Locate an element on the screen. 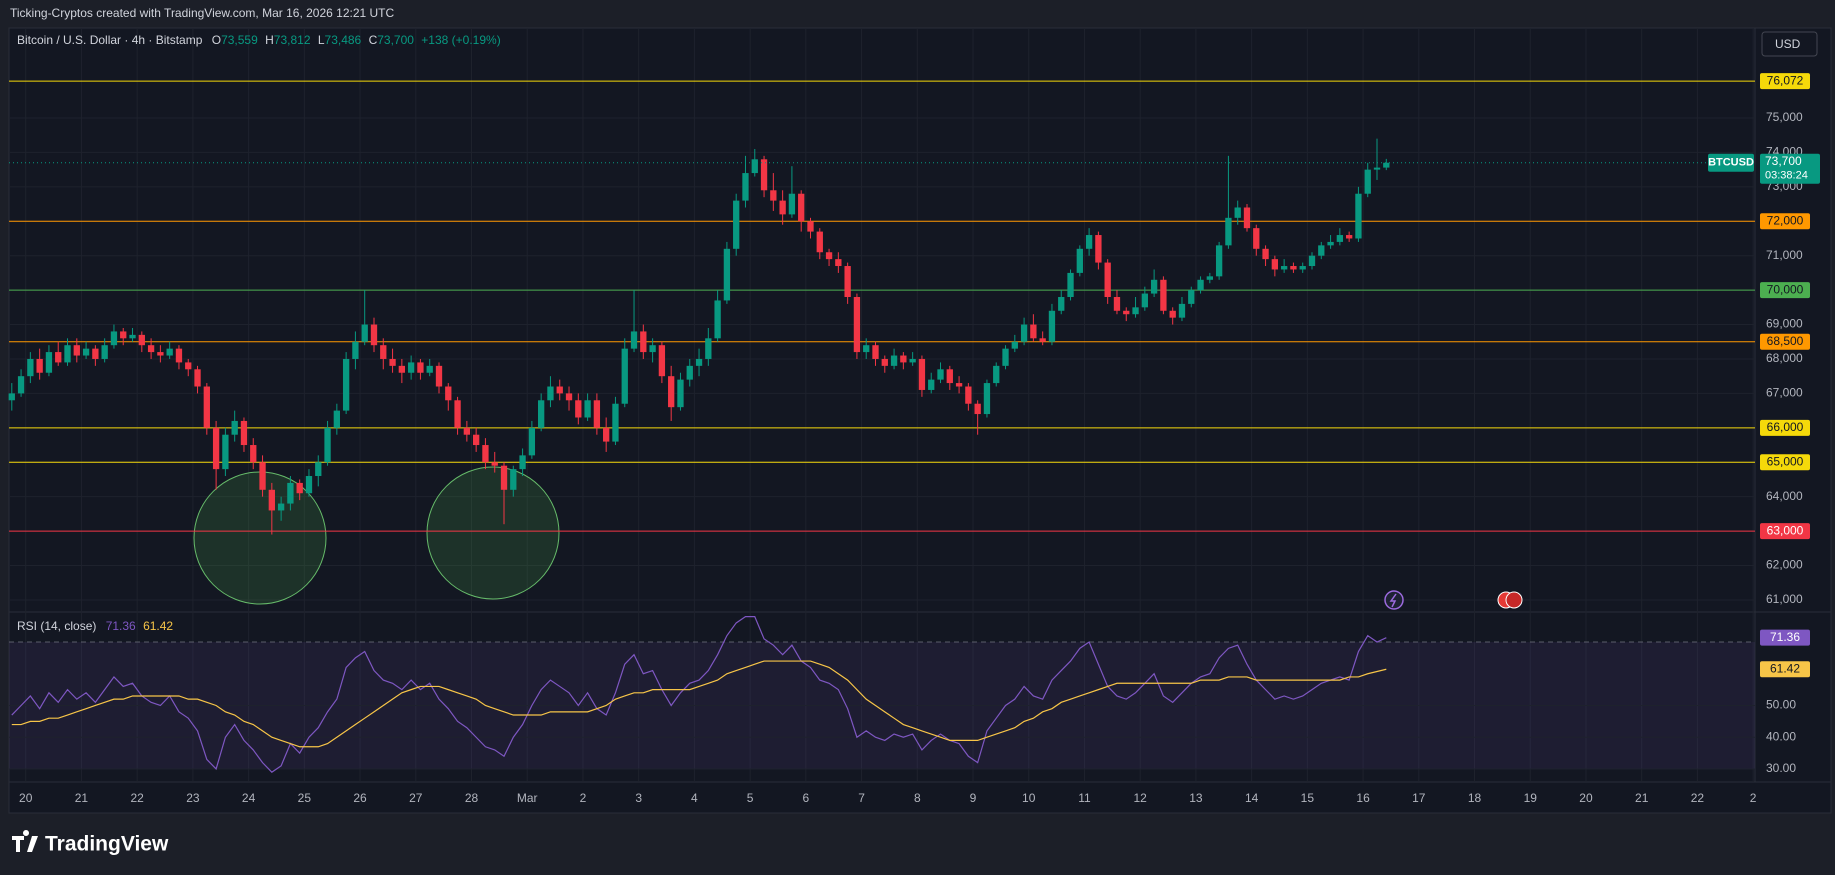 The height and width of the screenshot is (875, 1835). x-tick-label: 28 is located at coordinates (472, 798).